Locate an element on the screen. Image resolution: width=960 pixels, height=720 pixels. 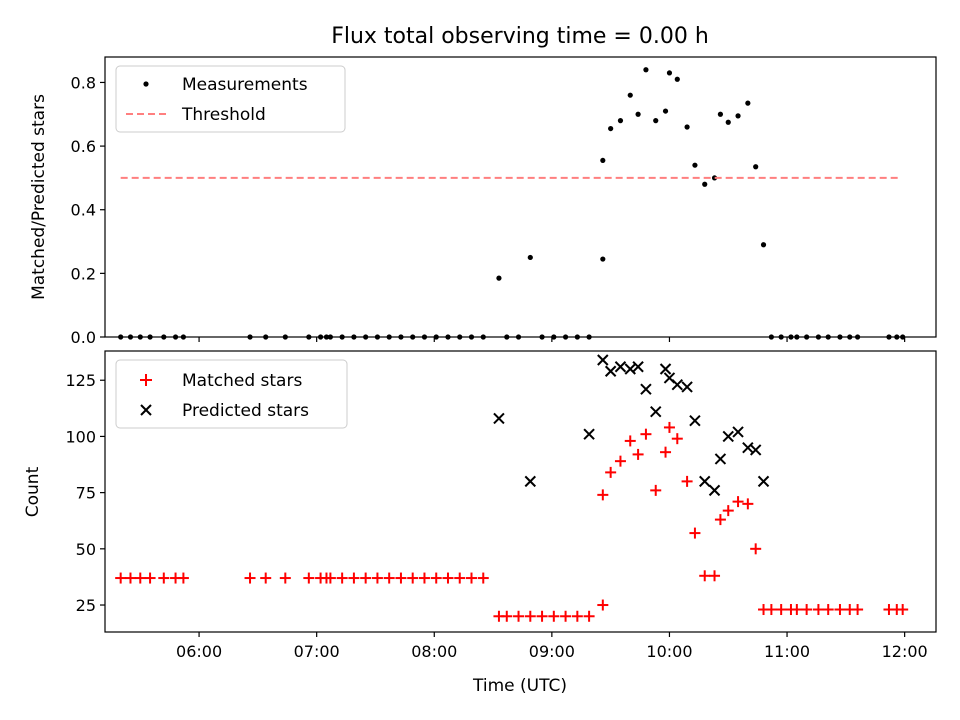
y-tick-label: 0.0 is located at coordinates (83, 337).